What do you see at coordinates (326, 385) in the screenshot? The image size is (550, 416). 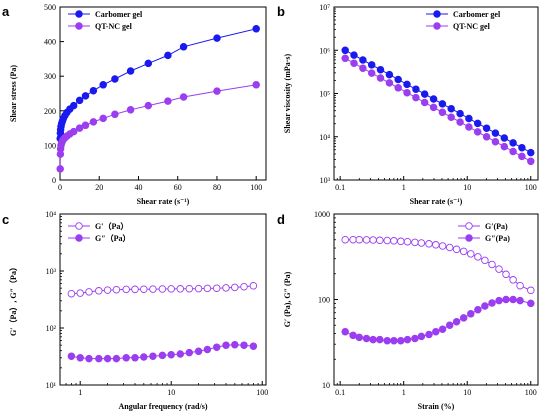 I see `y-tick-label: 10` at bounding box center [326, 385].